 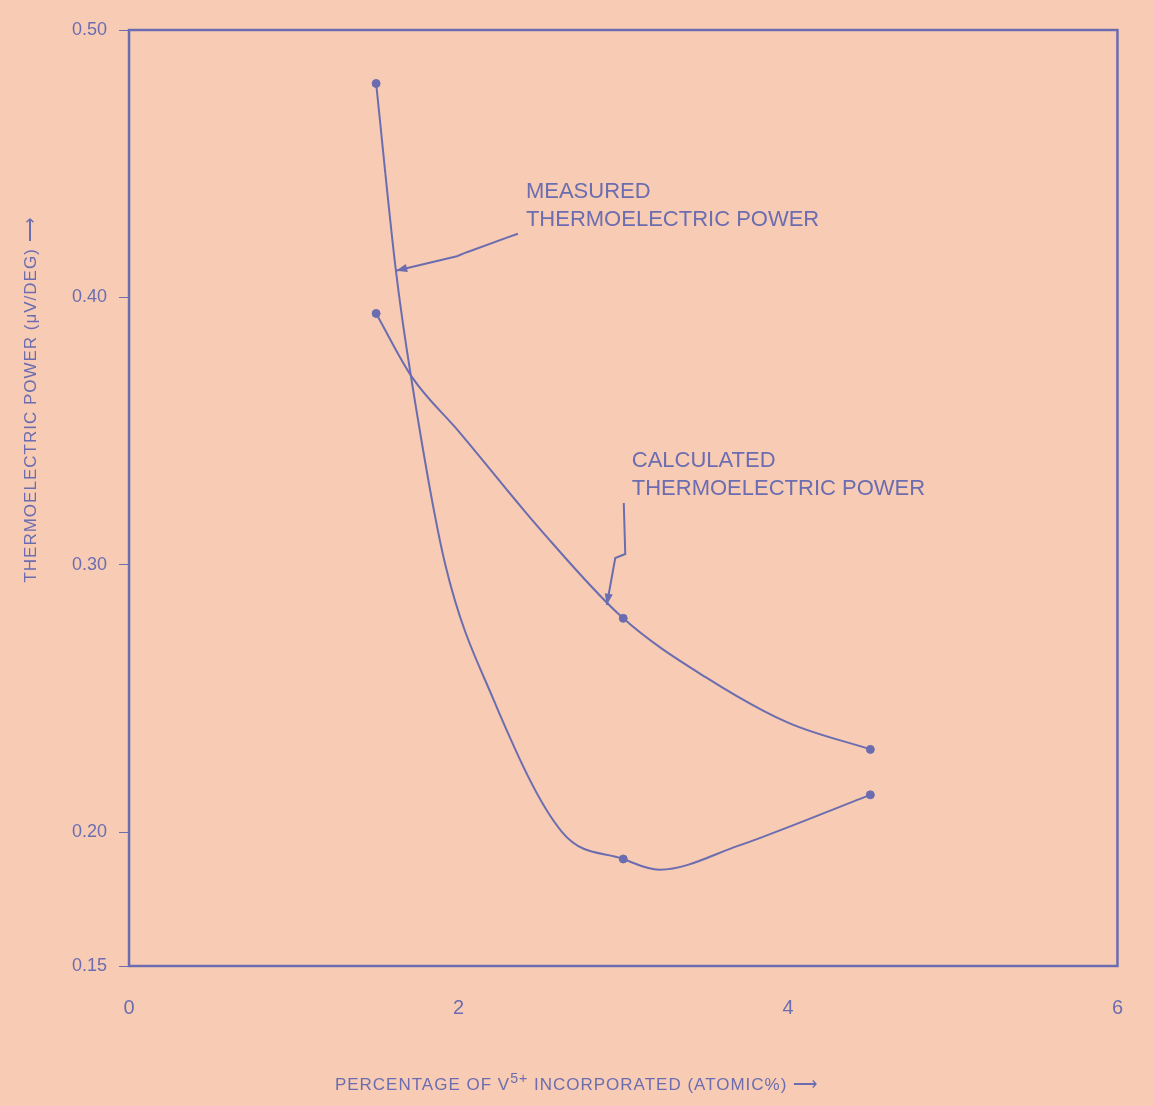 What do you see at coordinates (89, 296) in the screenshot?
I see `y-tick-label: 0.40` at bounding box center [89, 296].